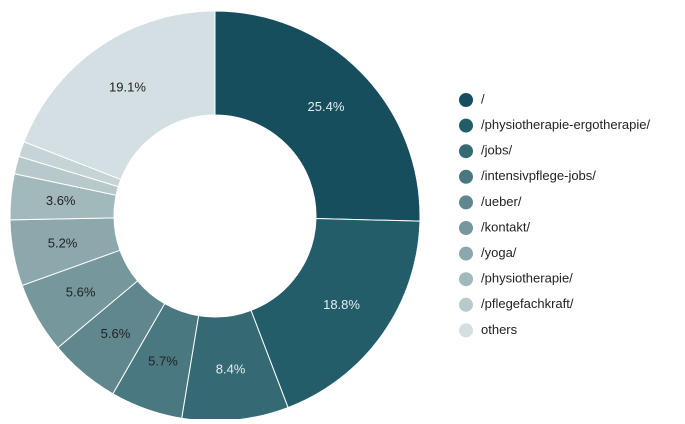  I want to click on legend-label: /physiotherapie-ergotherapie/, so click(565, 124).